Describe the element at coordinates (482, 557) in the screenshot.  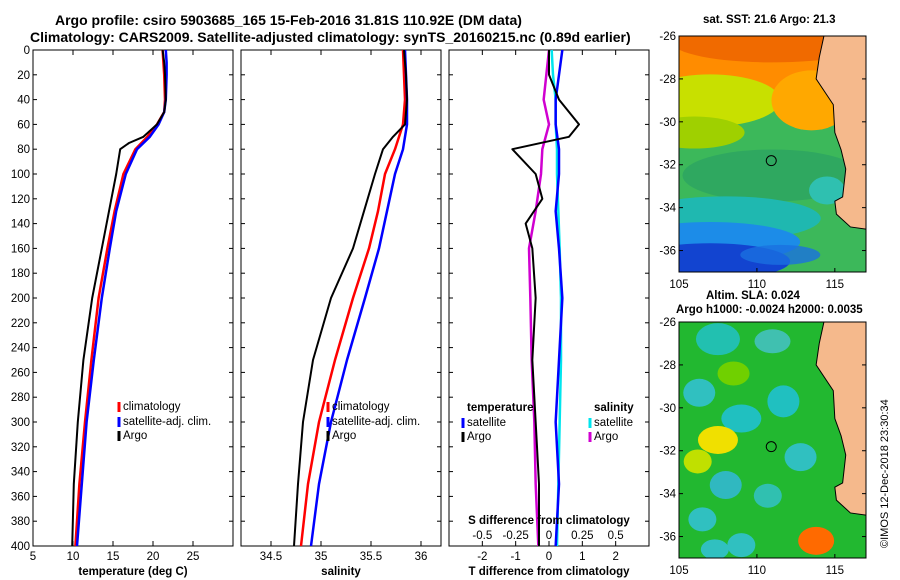
I see `x-tick-label: -2` at that location.